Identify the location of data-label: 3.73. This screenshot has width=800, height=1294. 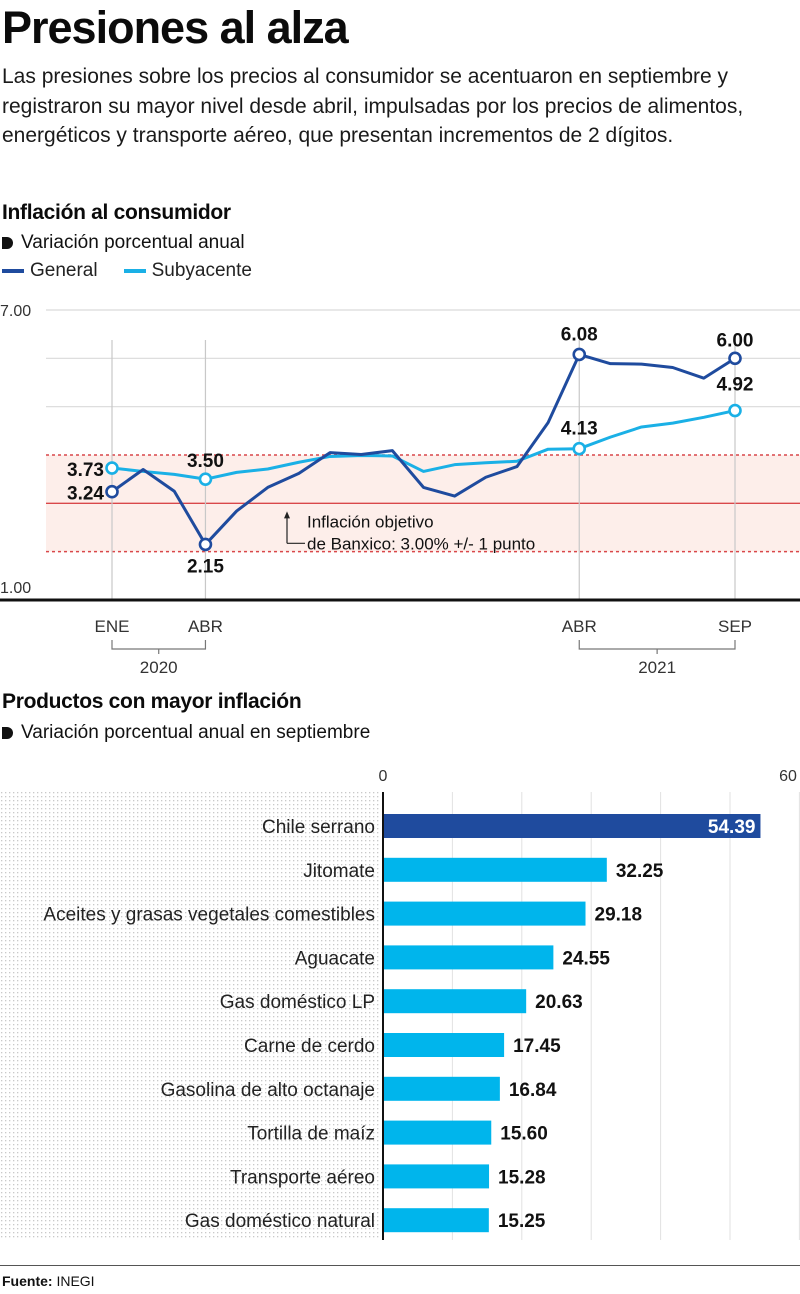
(85, 470).